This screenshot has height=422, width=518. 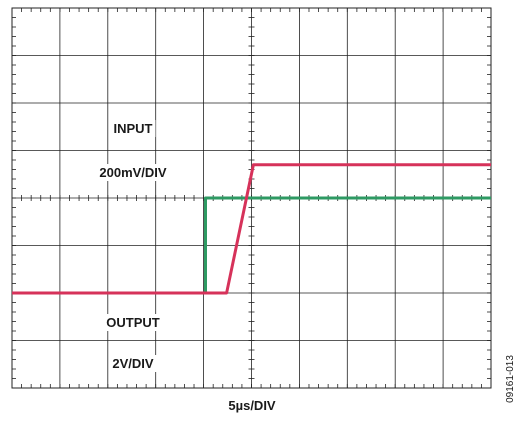 What do you see at coordinates (510, 379) in the screenshot?
I see `figure-id: 09161-013` at bounding box center [510, 379].